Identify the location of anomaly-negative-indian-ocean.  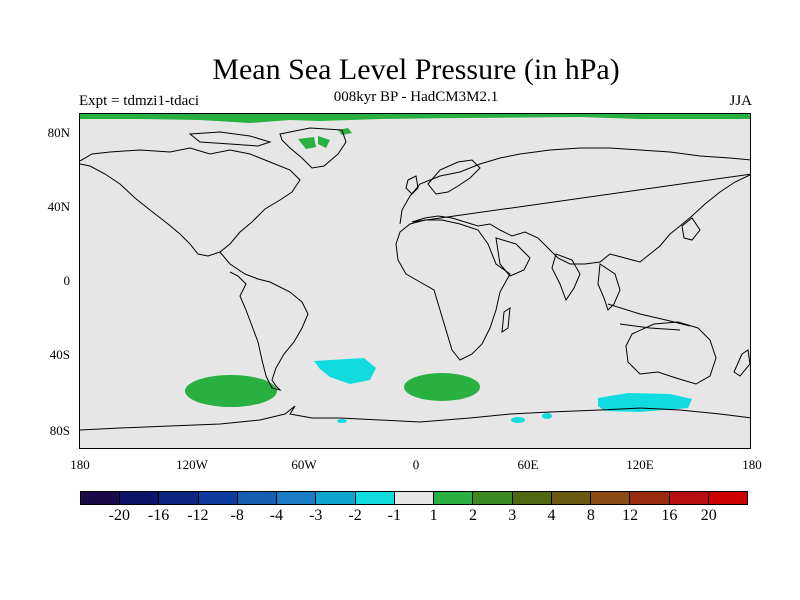
(645, 402).